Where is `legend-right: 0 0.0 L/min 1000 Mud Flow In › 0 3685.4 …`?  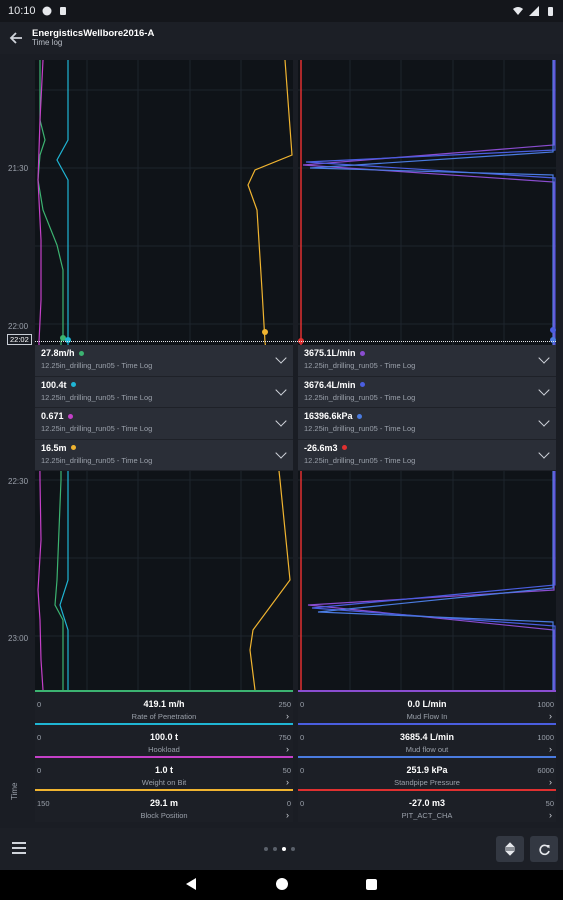 legend-right: 0 0.0 L/min 1000 Mud Flow In › 0 3685.4 … is located at coordinates (427, 756).